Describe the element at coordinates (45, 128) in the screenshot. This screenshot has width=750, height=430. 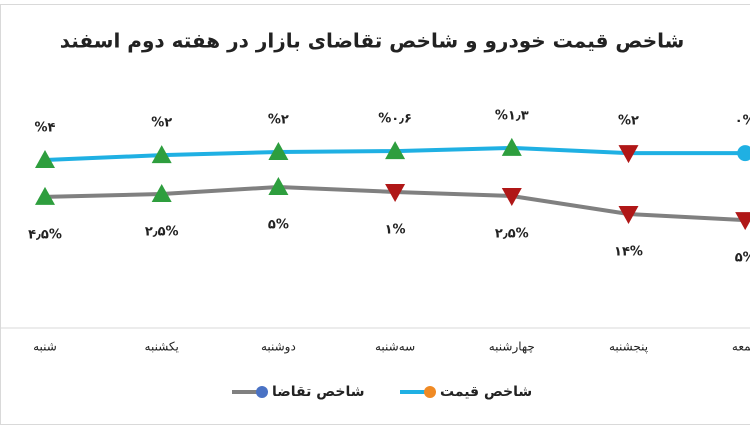
I see `change-label: %۴` at that location.